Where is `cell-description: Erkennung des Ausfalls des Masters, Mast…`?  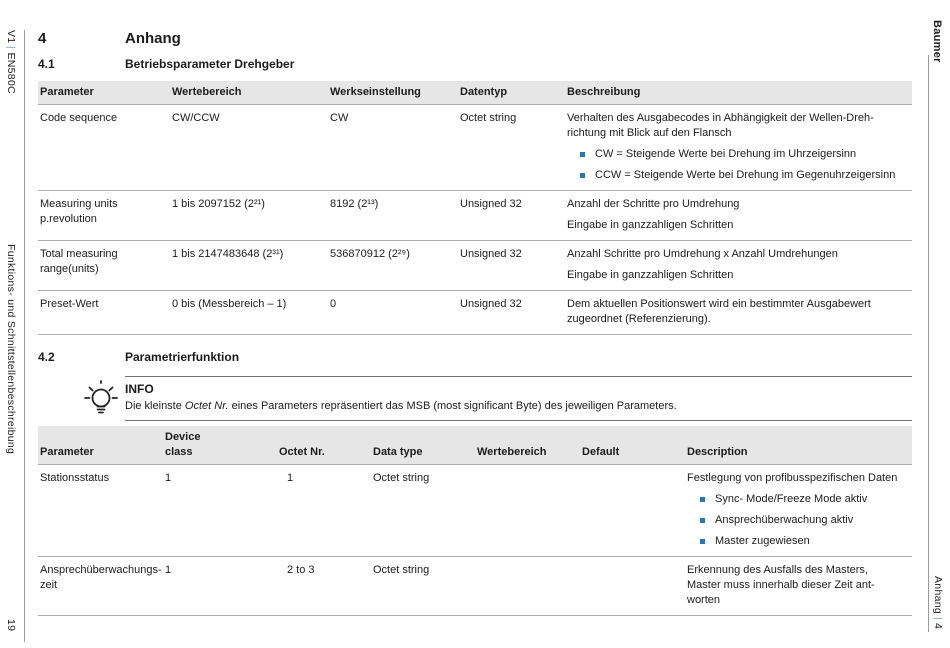 cell-description: Erkennung des Ausfalls des Masters, Mast… is located at coordinates (798, 586).